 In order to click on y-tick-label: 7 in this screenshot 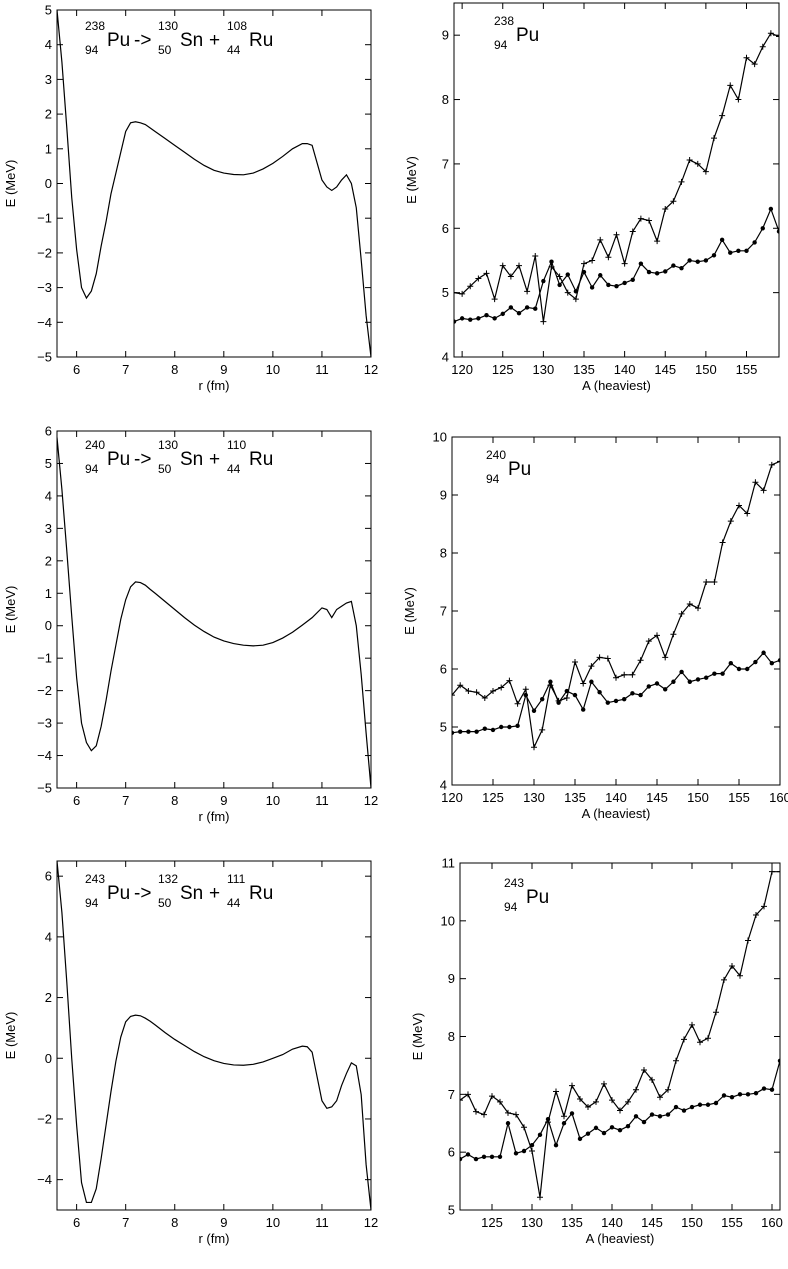, I will do `click(451, 1094)`.